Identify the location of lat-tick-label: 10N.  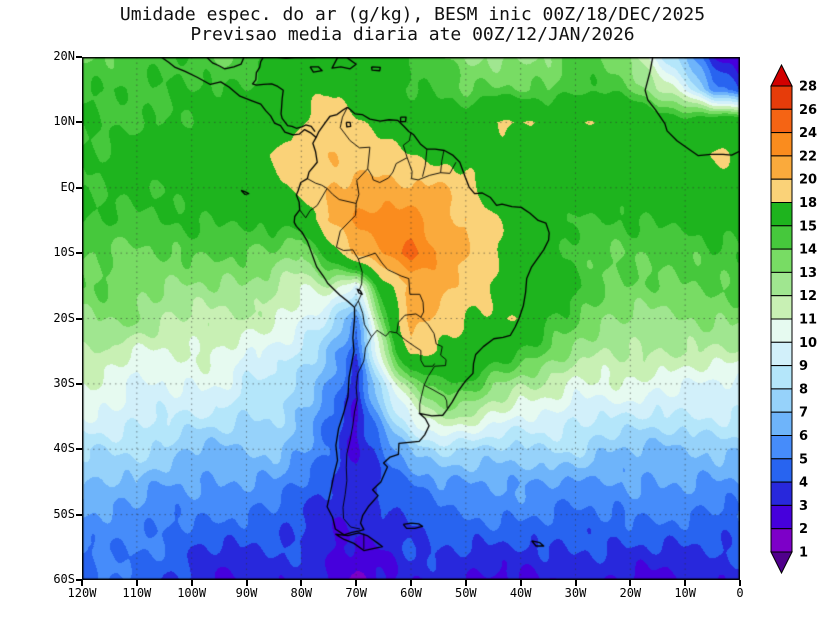
(64, 121).